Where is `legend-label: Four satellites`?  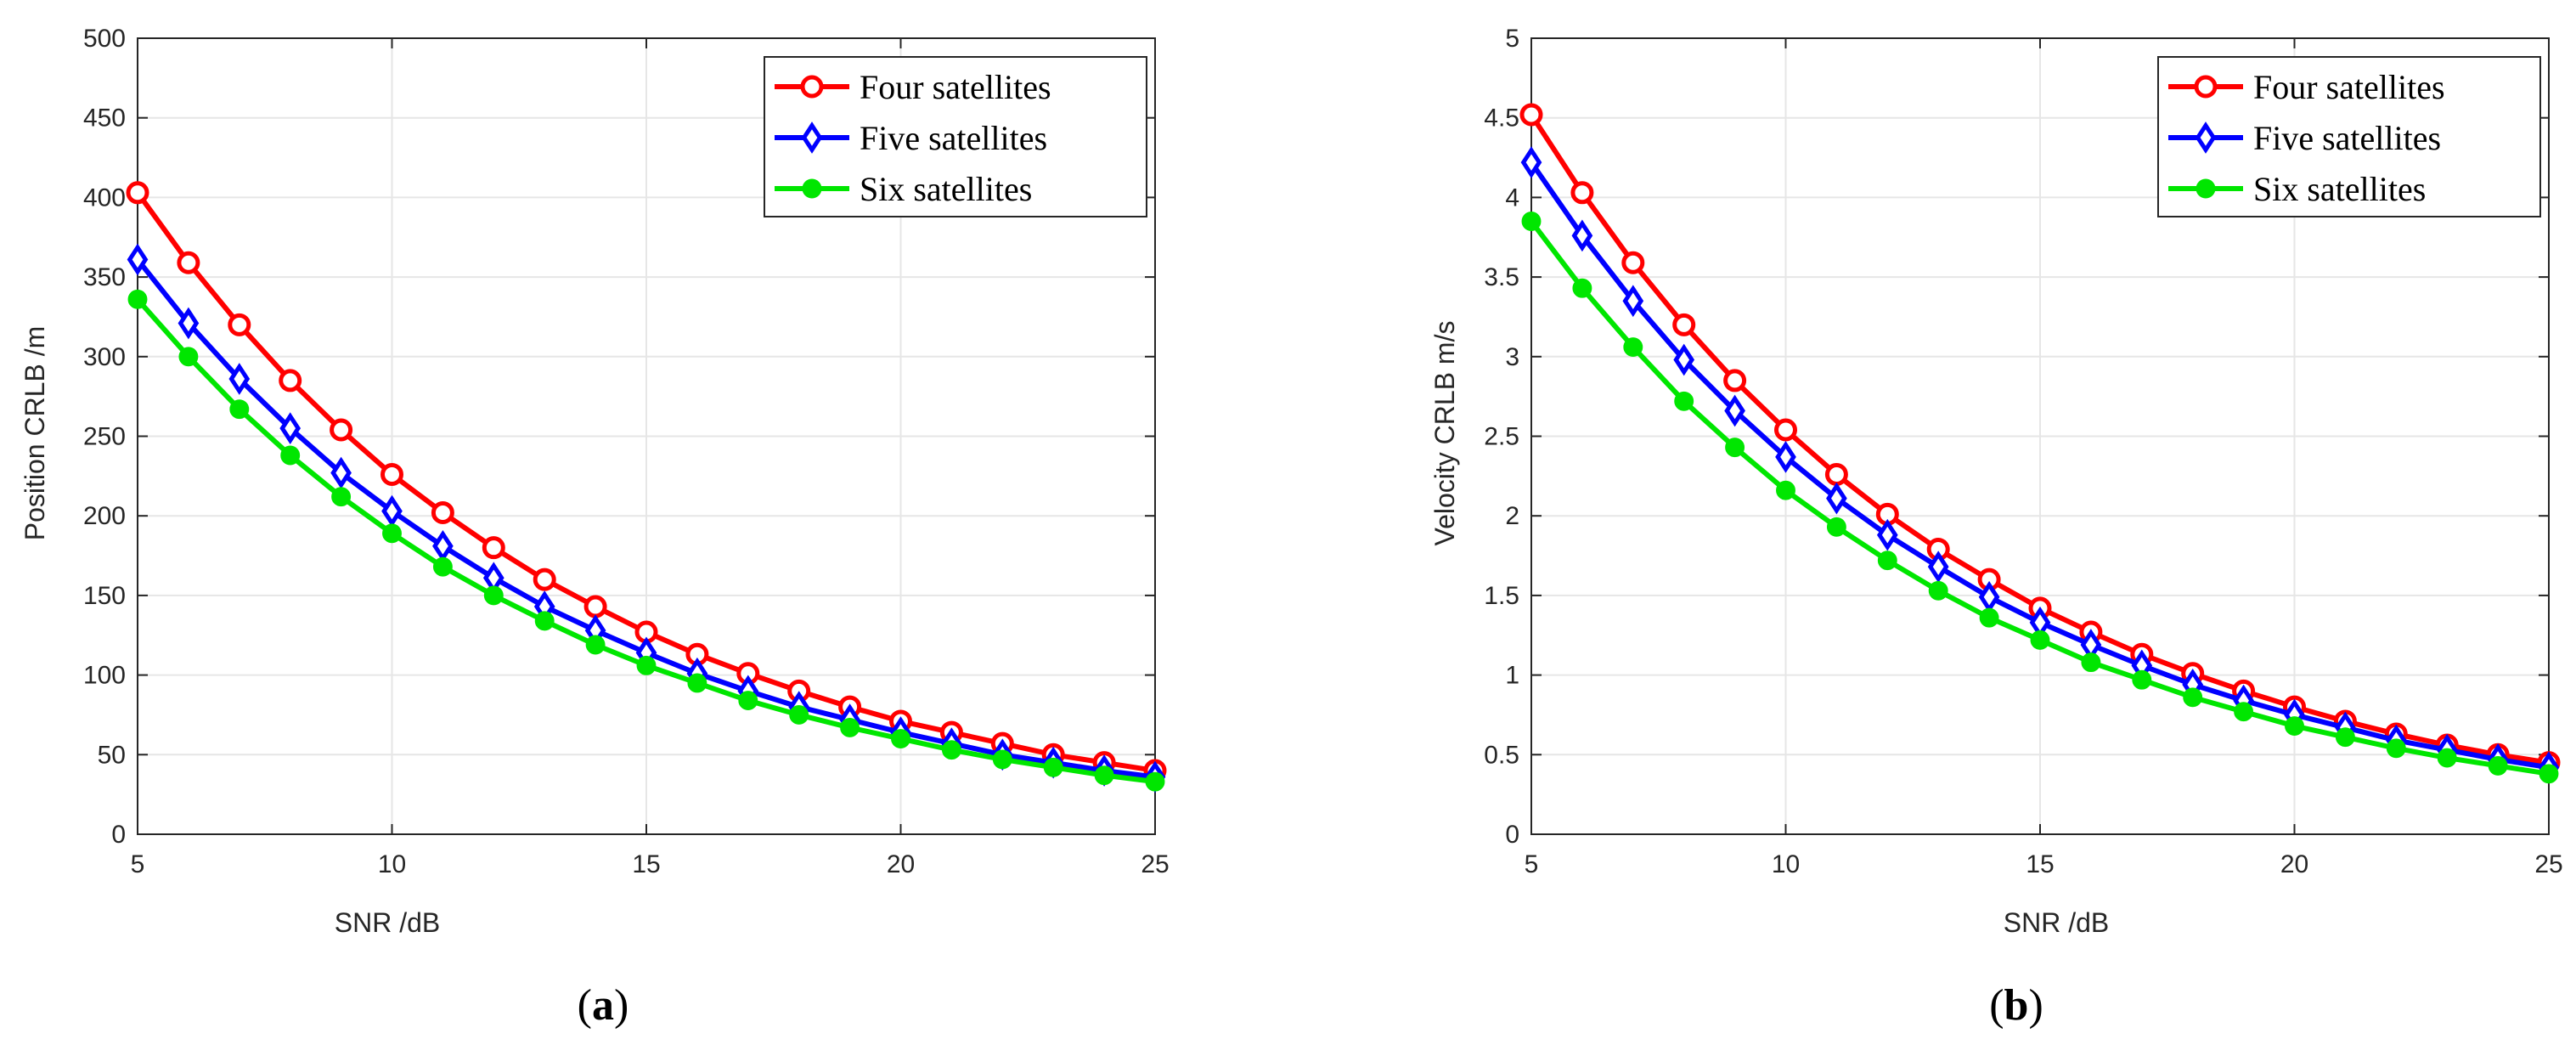 legend-label: Four satellites is located at coordinates (955, 87).